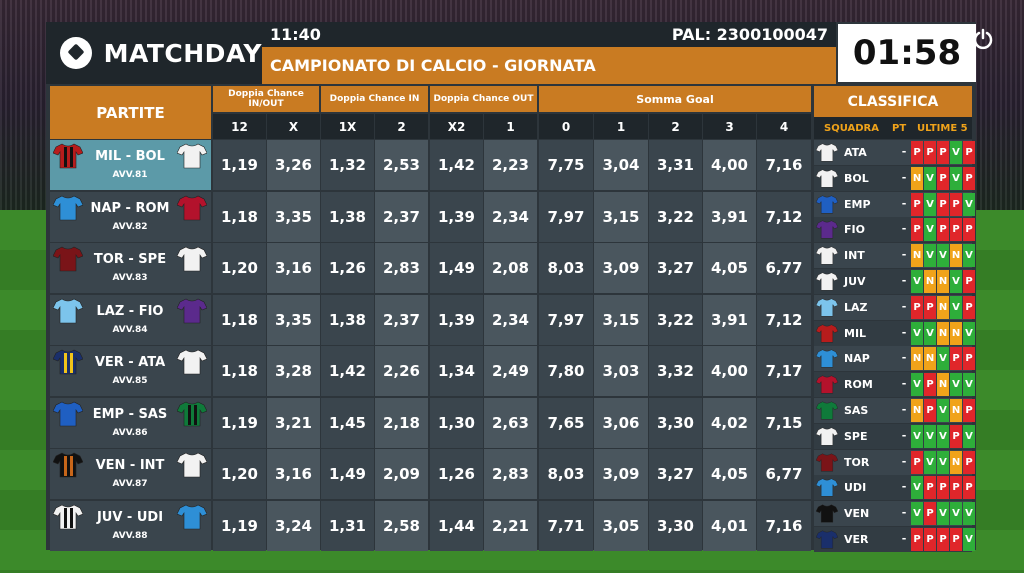  What do you see at coordinates (510, 422) in the screenshot?
I see `odd-button: 2,63` at bounding box center [510, 422].